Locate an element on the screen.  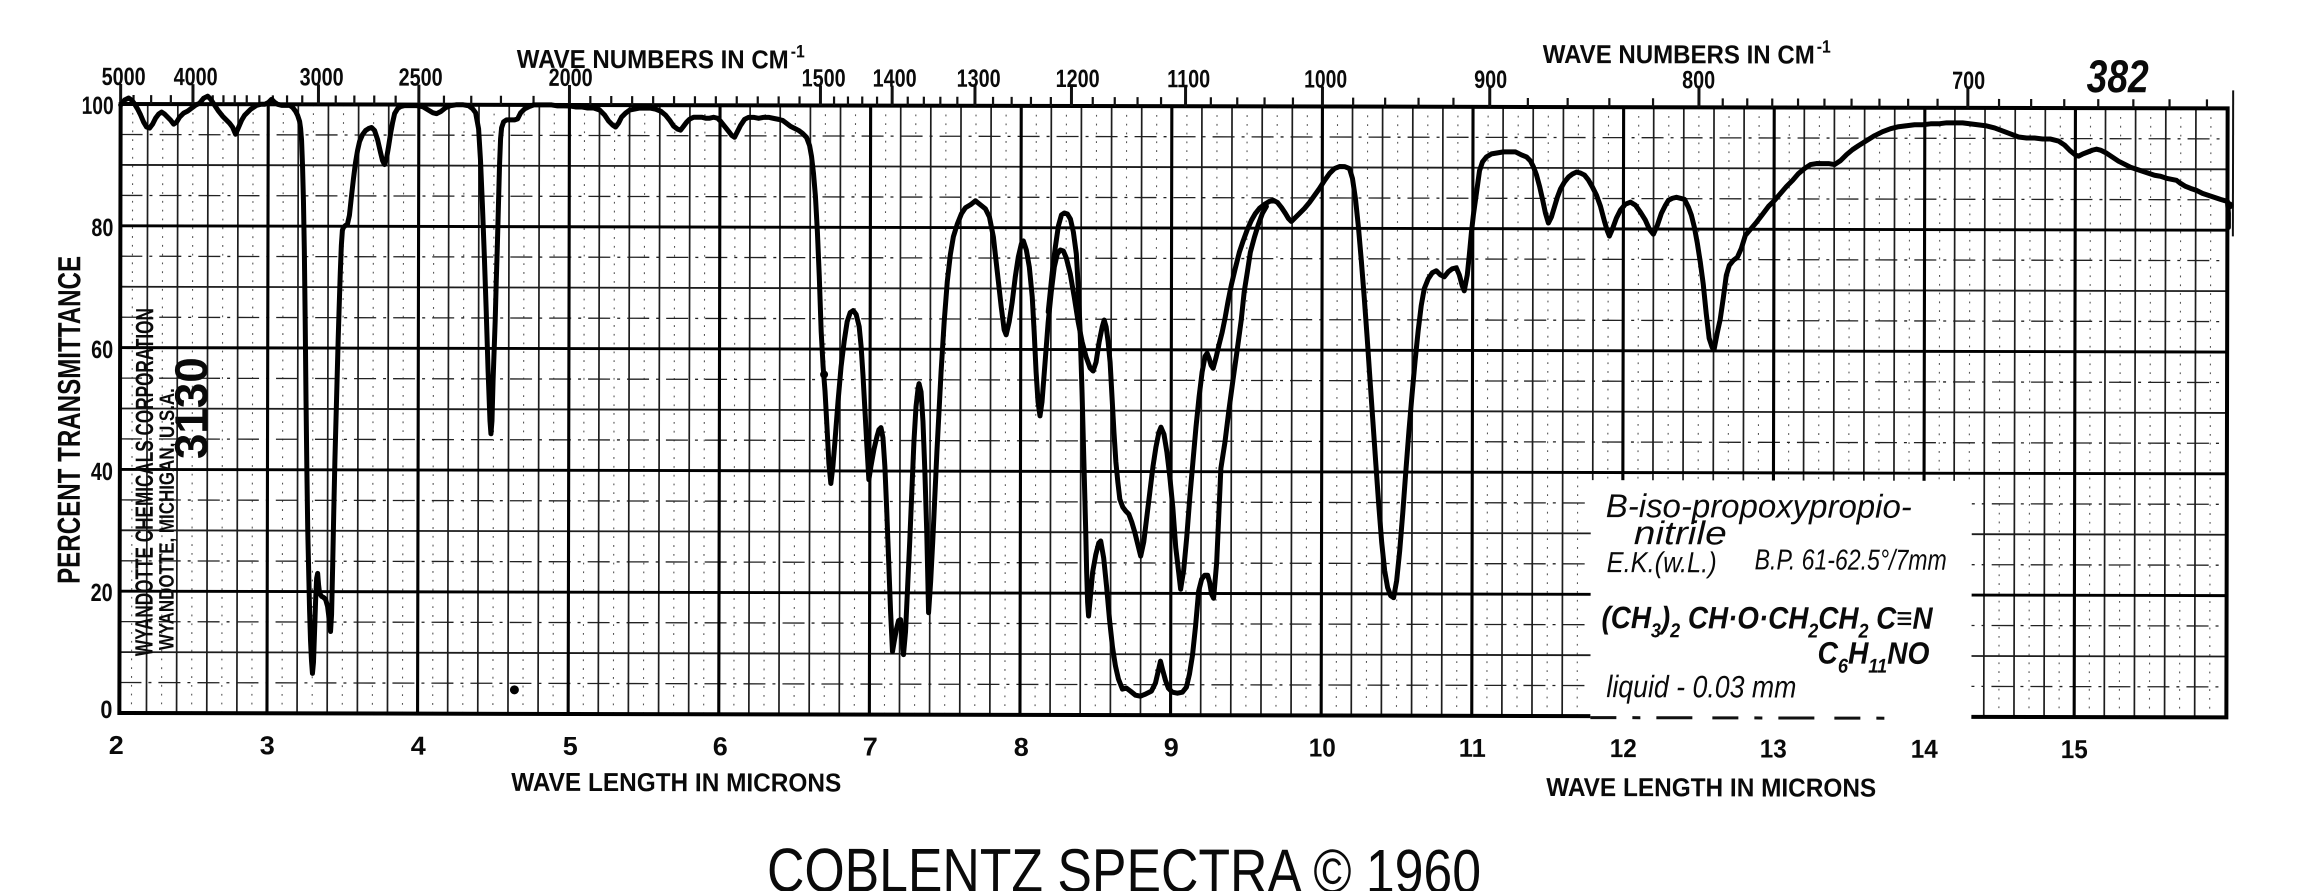
svg-text: 900 is located at coordinates (1490, 80).